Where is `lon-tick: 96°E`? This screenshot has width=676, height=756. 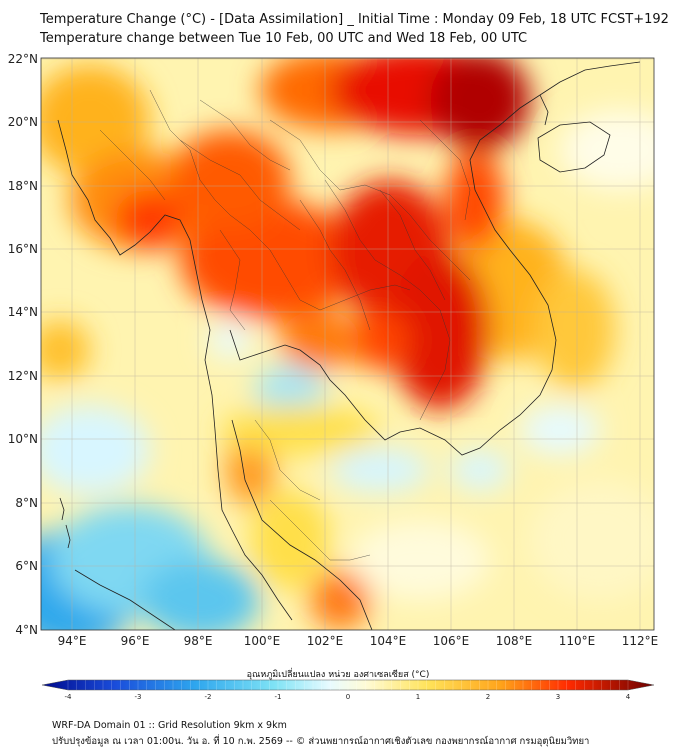
lon-tick: 96°E is located at coordinates (135, 641).